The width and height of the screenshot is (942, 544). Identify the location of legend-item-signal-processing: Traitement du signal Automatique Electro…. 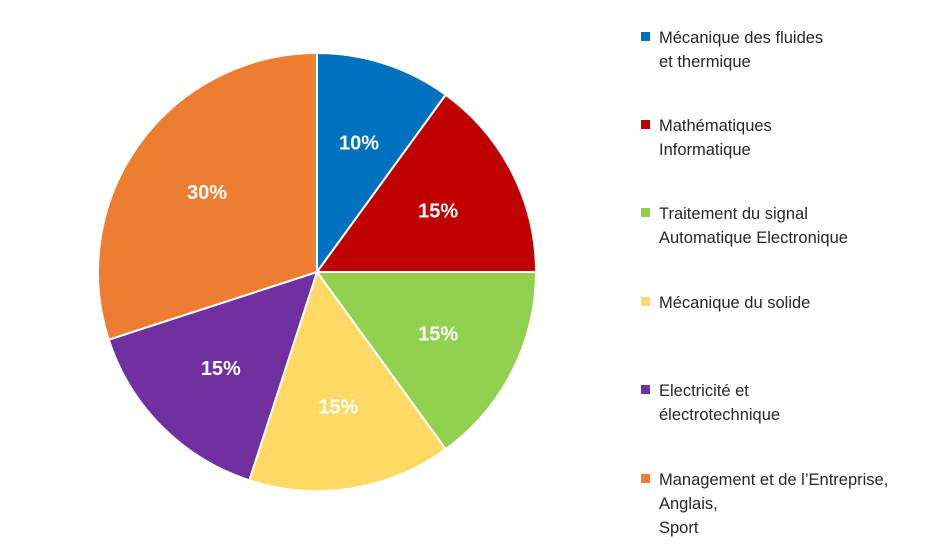
(744, 226).